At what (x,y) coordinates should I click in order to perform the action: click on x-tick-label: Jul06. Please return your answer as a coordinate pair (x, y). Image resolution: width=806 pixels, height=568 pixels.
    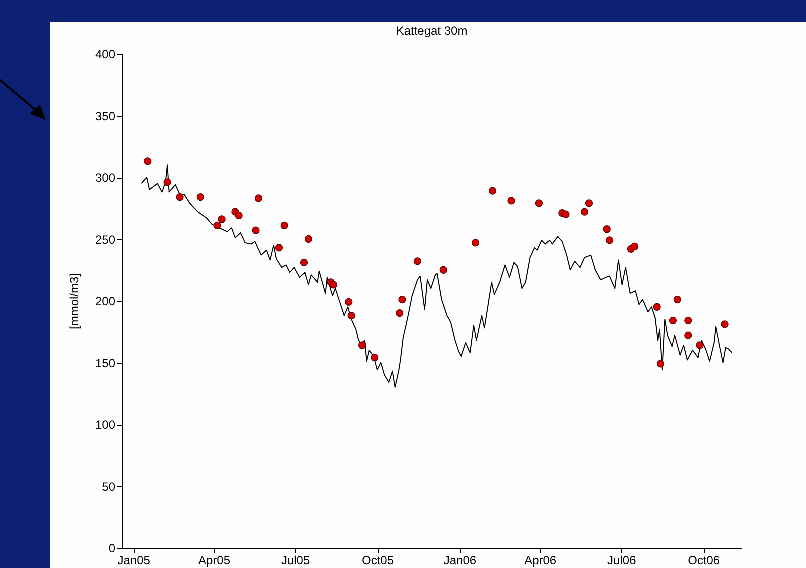
    Looking at the image, I should click on (622, 561).